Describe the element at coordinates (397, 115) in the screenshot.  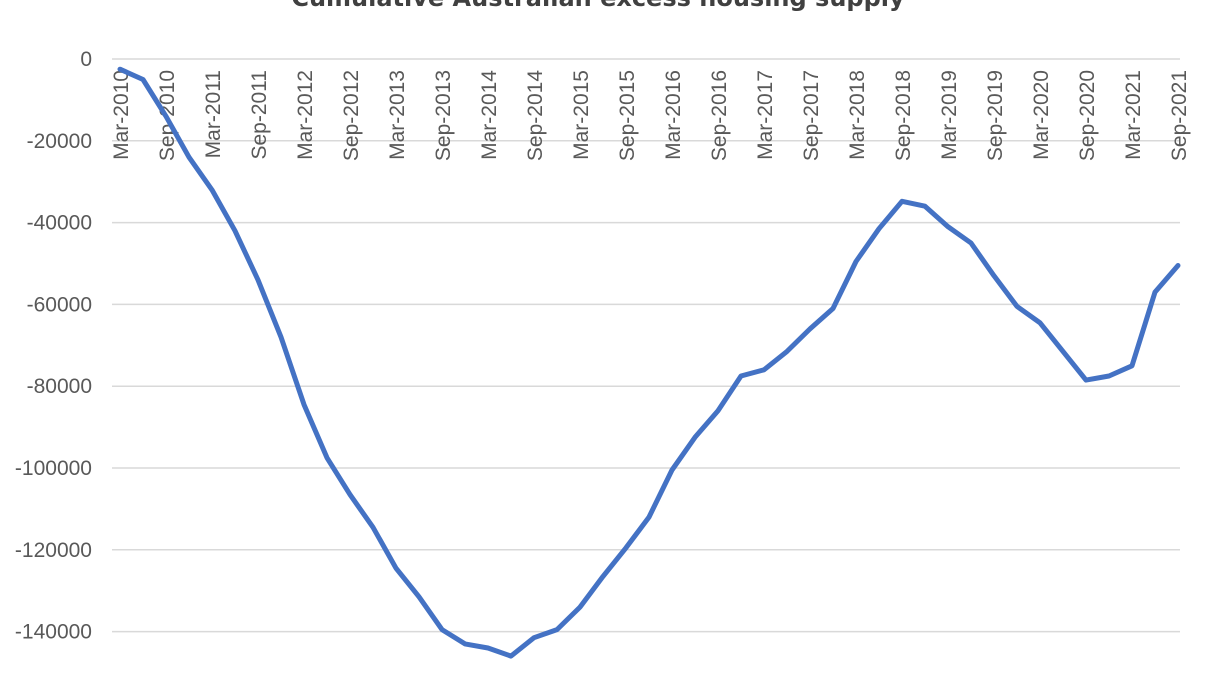
I see `x-tick-label: Mar-2013` at that location.